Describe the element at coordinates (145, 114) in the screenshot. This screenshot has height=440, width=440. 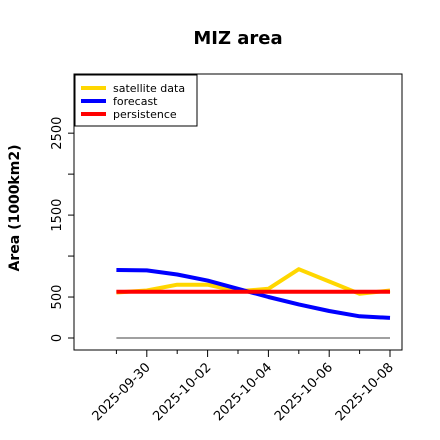
I see `legend-label-persistence: persistence` at that location.